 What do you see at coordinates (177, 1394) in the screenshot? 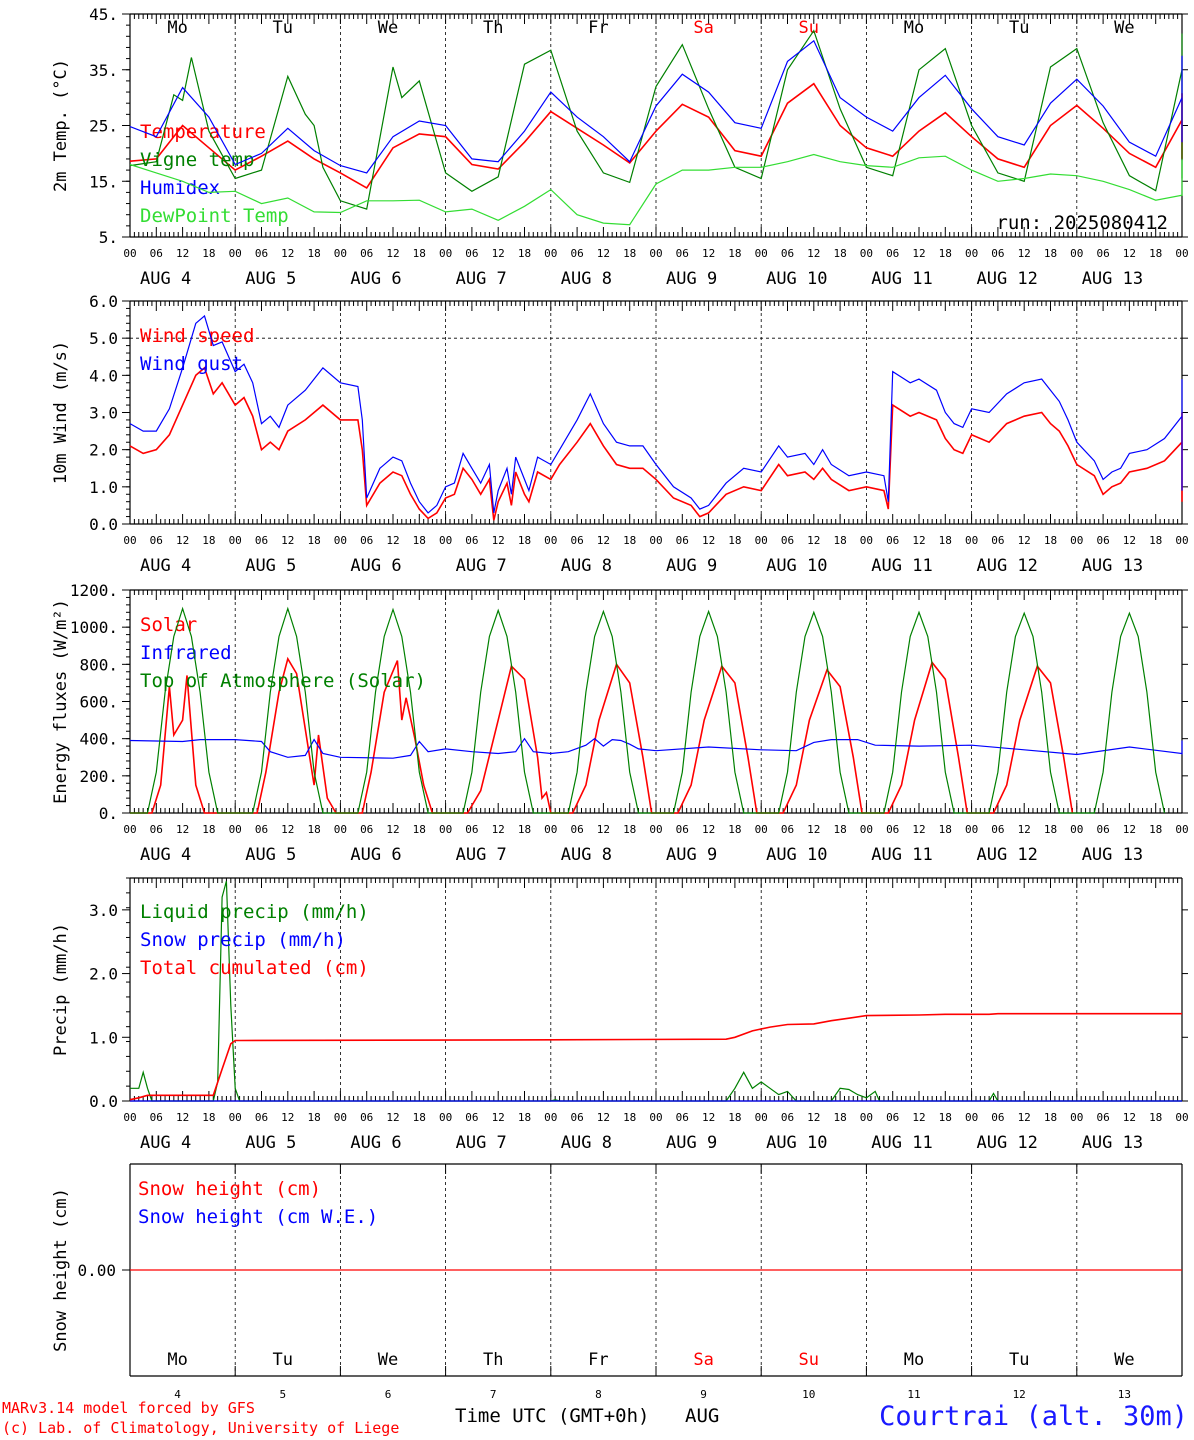
I see `day-number: 4` at bounding box center [177, 1394].